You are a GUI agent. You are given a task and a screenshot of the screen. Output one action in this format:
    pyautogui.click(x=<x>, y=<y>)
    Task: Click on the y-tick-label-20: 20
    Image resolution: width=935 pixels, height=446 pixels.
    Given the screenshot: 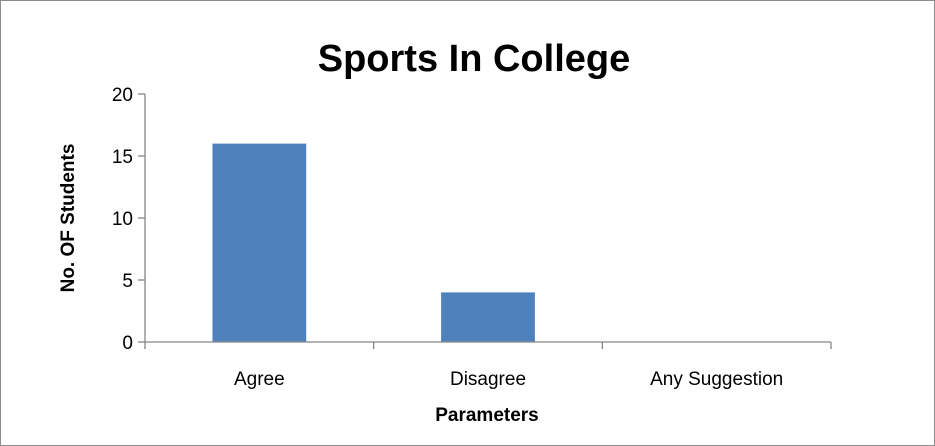 What is the action you would take?
    pyautogui.click(x=122, y=95)
    